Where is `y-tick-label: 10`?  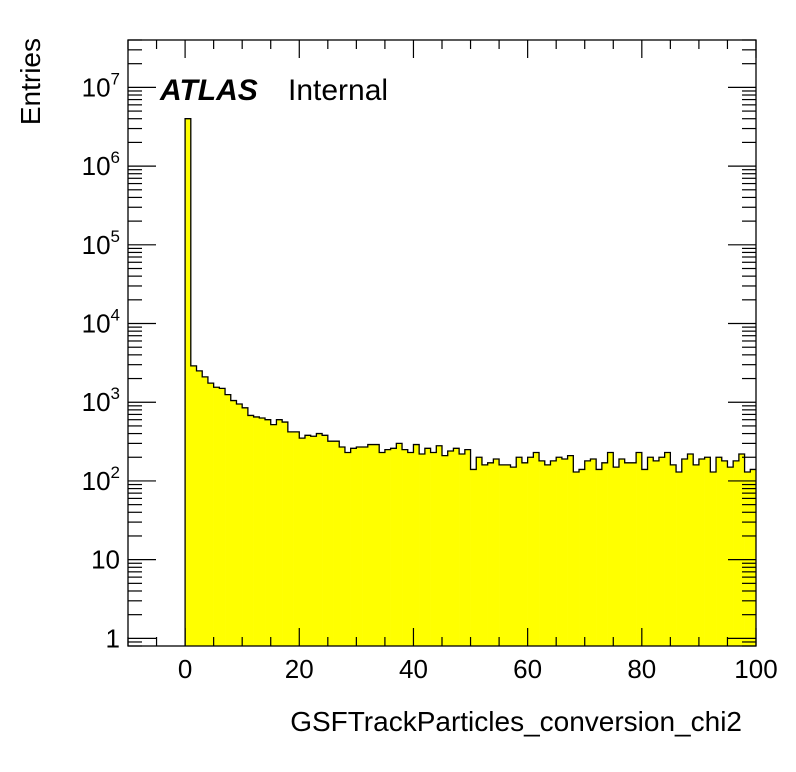 y-tick-label: 10 is located at coordinates (105, 560).